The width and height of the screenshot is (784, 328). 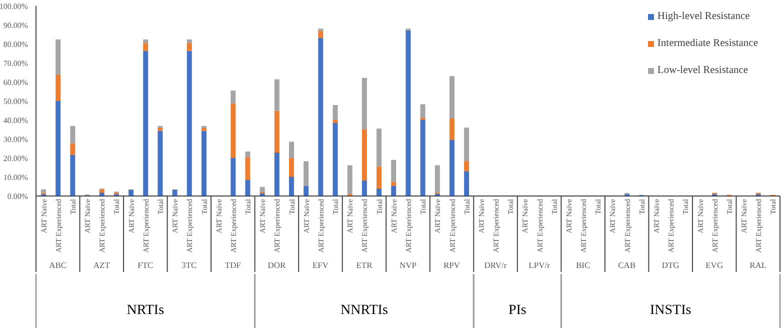 What do you see at coordinates (15, 25) in the screenshot?
I see `y-tick-label: 90.00%` at bounding box center [15, 25].